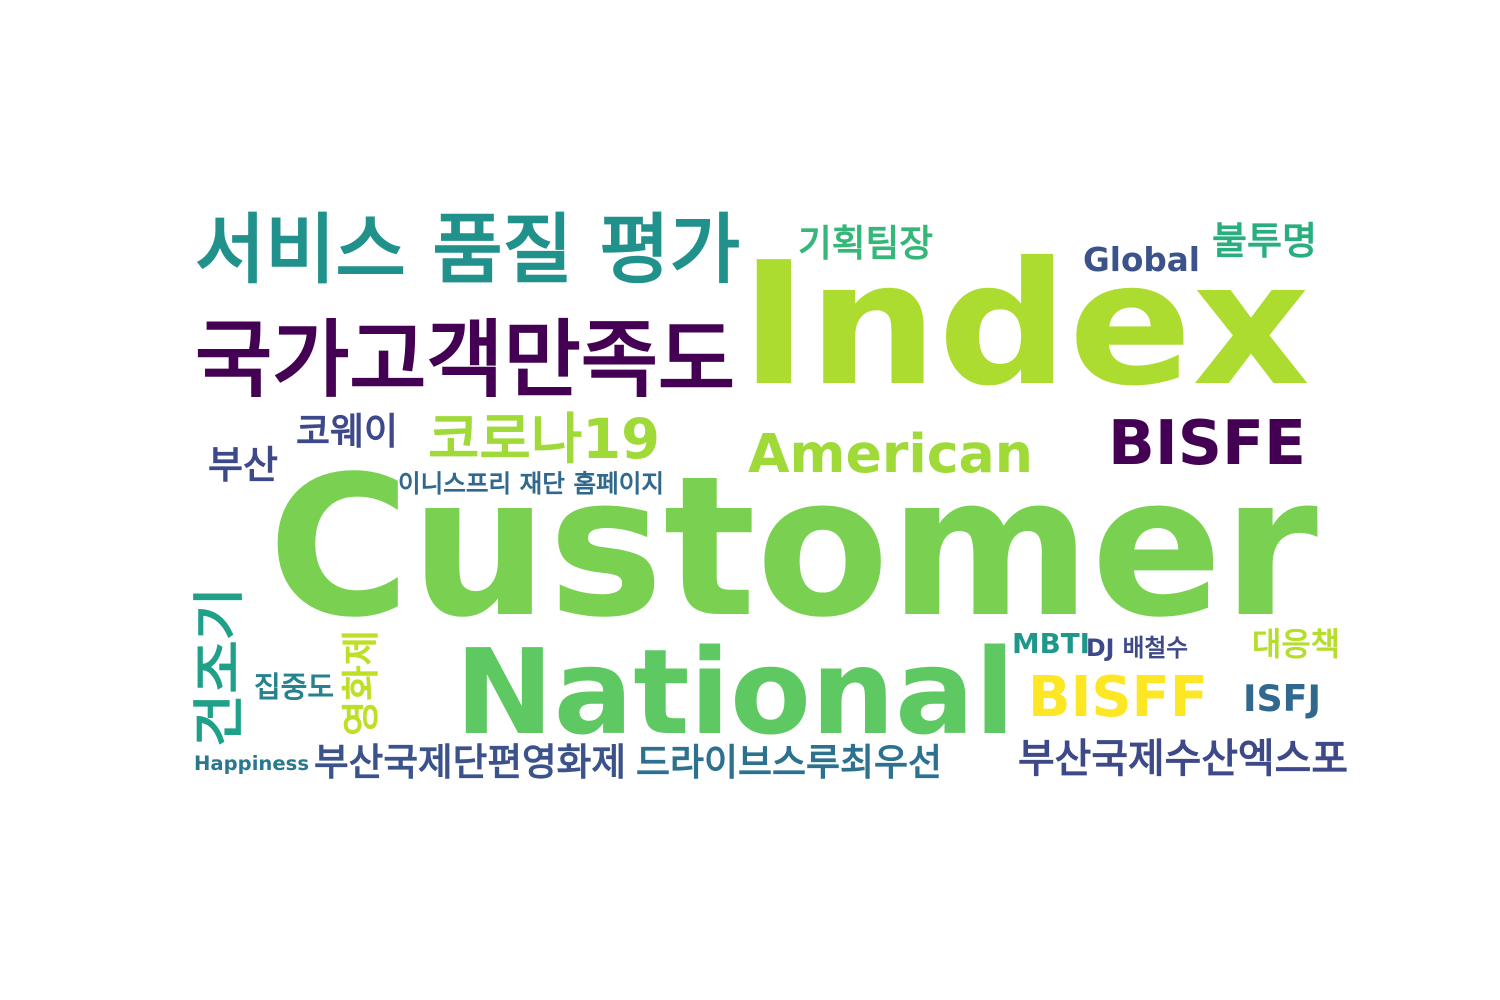 The image size is (1500, 1000). I want to click on word-ncsi: 국가고객만족도, so click(465, 360).